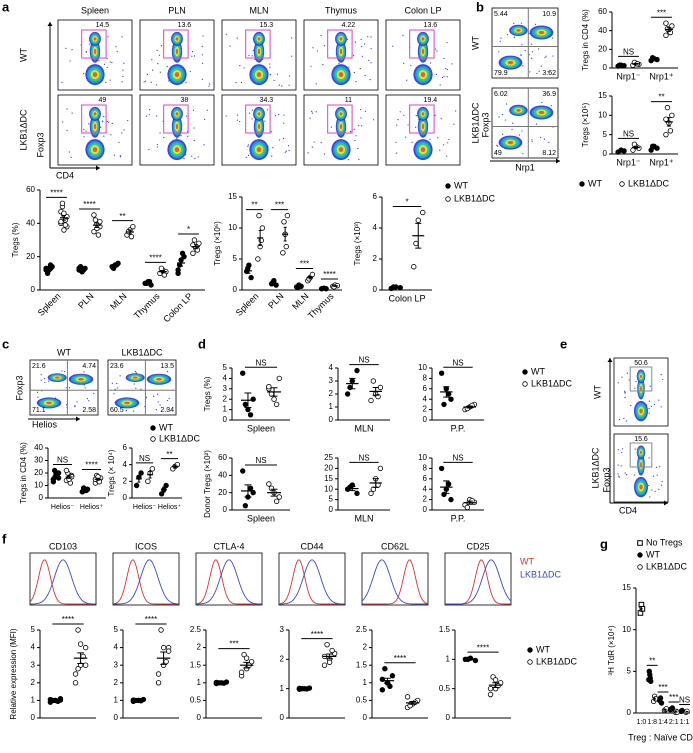 This screenshot has height=753, width=693. Describe the element at coordinates (652, 660) in the screenshot. I see `significance: **` at that location.